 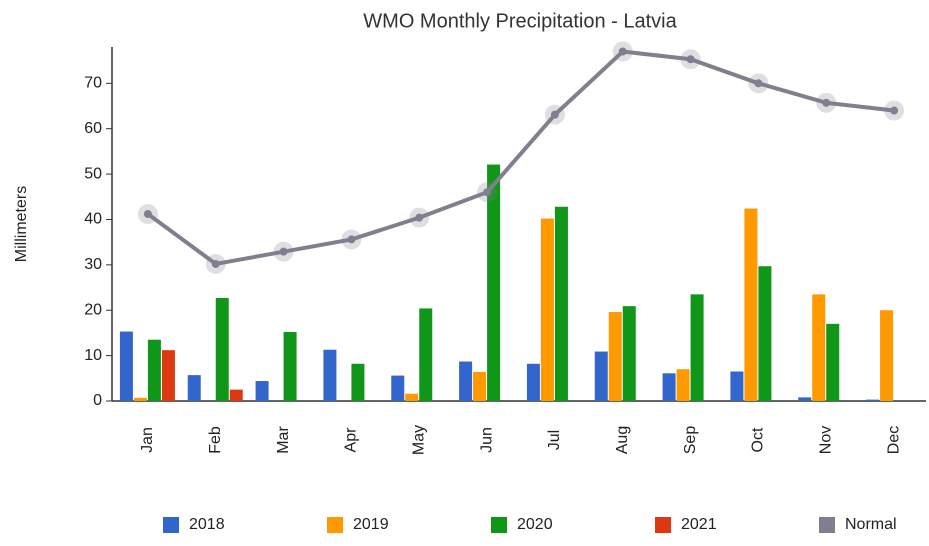 I want to click on x-tick-label: Oct, so click(x=758, y=439).